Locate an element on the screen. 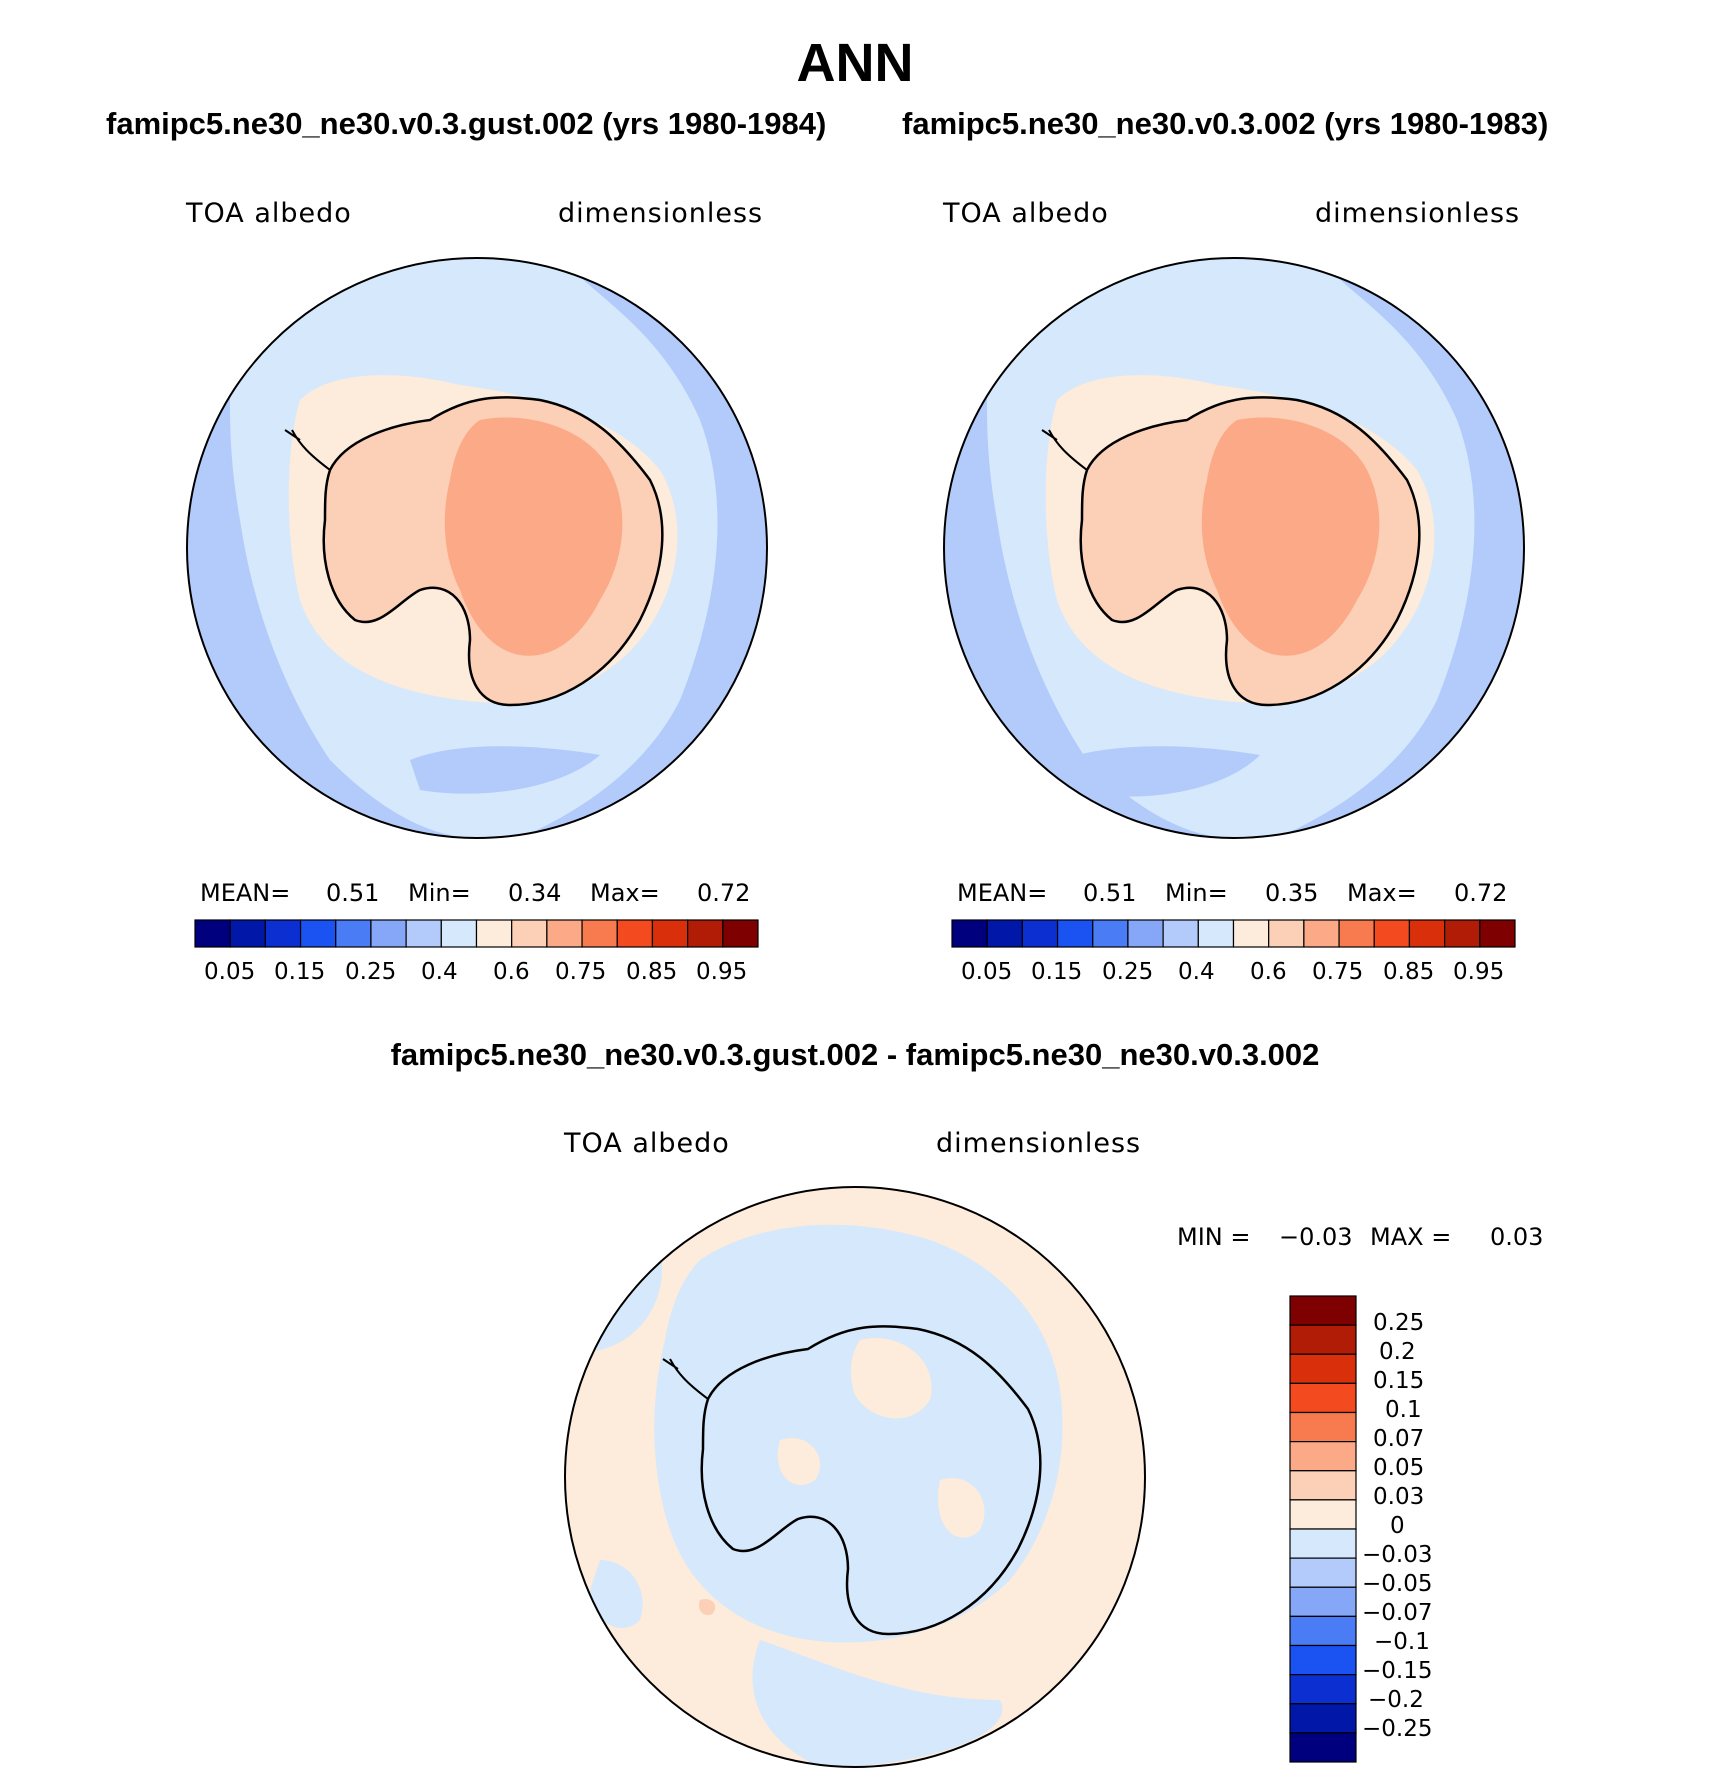 This screenshot has width=1710, height=1773. diff-max-label: MAX = is located at coordinates (1411, 1237).